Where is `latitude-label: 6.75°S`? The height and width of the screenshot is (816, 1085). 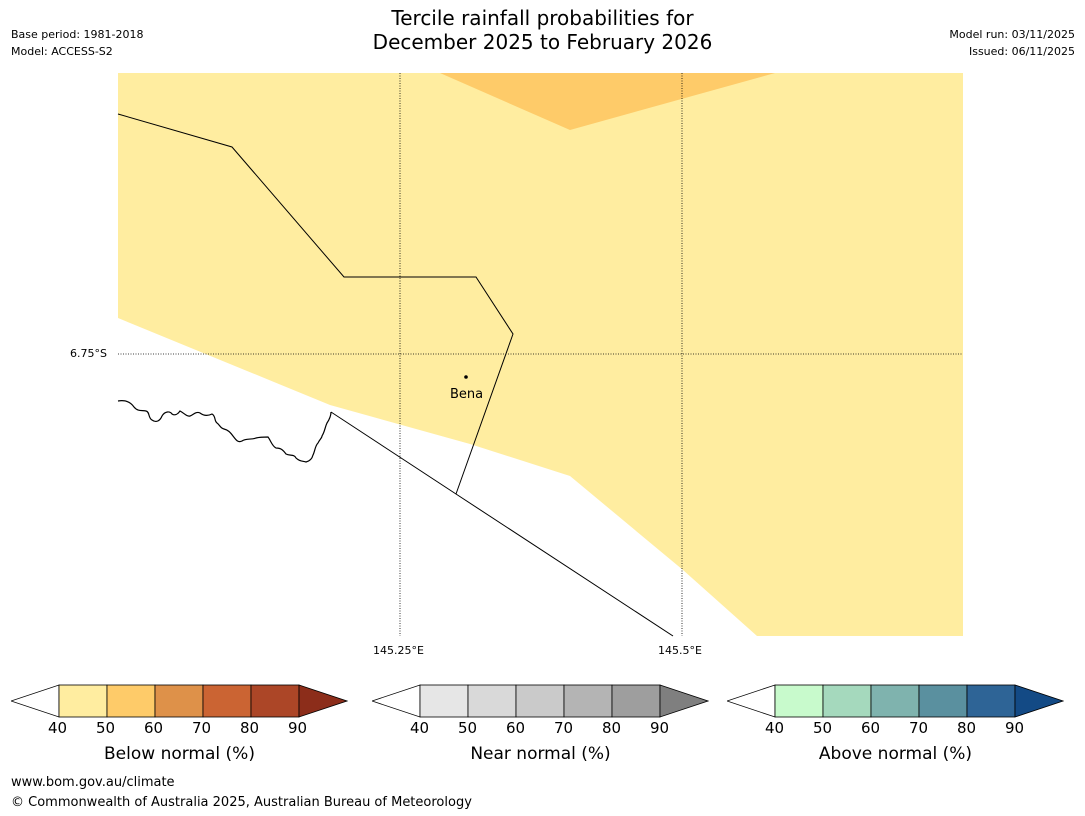 latitude-label: 6.75°S is located at coordinates (88, 353).